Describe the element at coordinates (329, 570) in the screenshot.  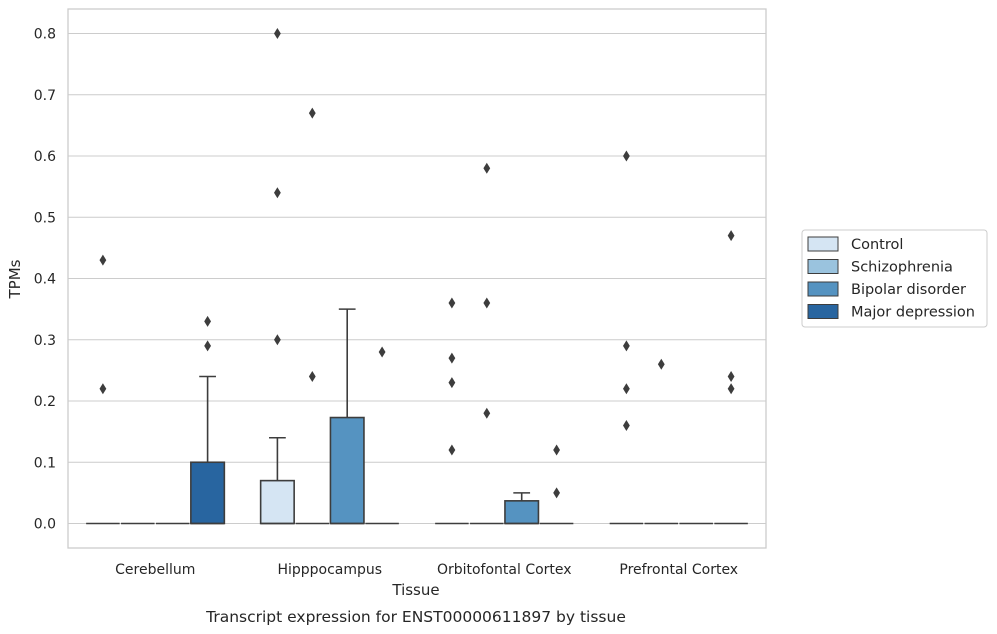
I see `x-tick-label: Hipppocampus` at that location.